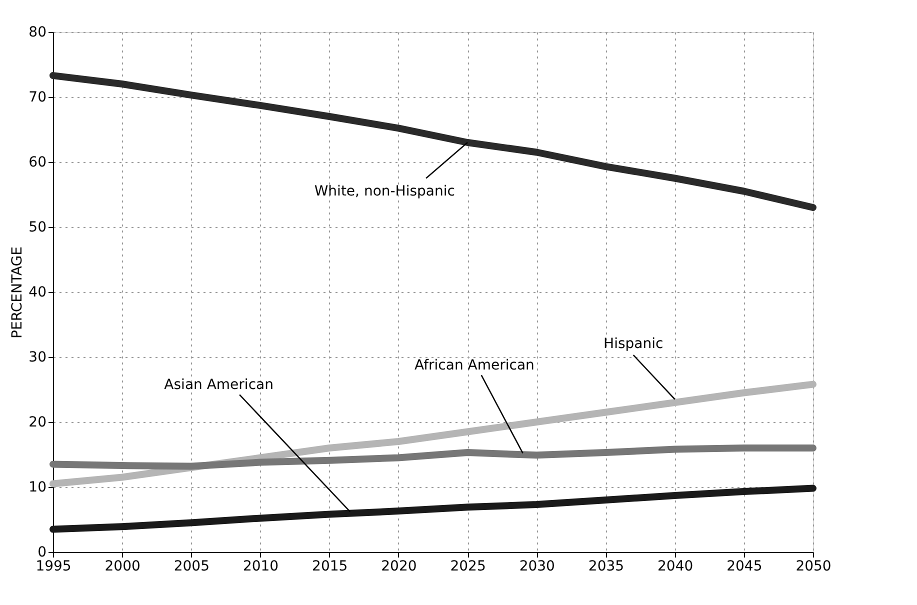  I want to click on x-tick-label: 1995, so click(54, 566).